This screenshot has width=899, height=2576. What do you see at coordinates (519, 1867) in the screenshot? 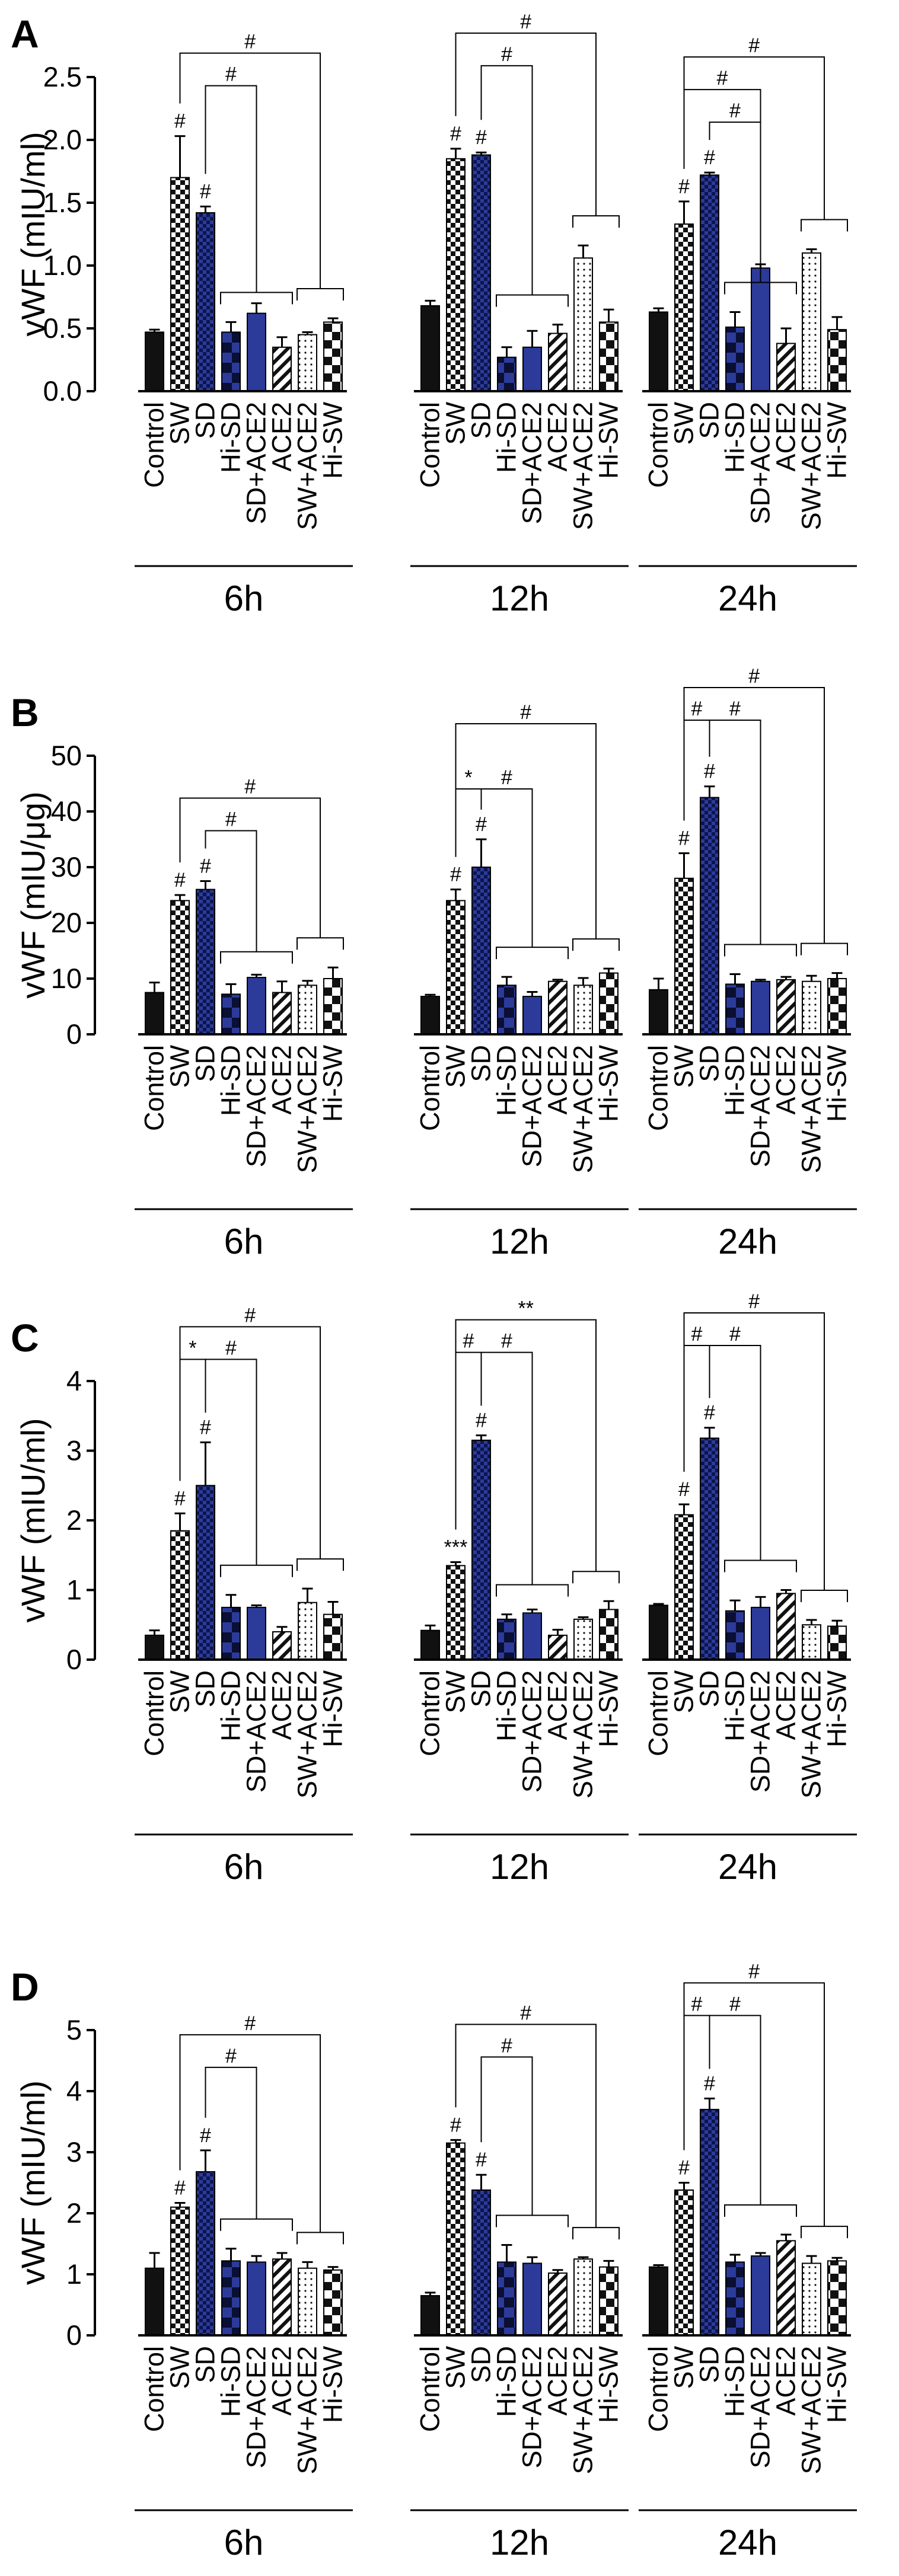
I see `timepoint-label: 12h` at bounding box center [519, 1867].